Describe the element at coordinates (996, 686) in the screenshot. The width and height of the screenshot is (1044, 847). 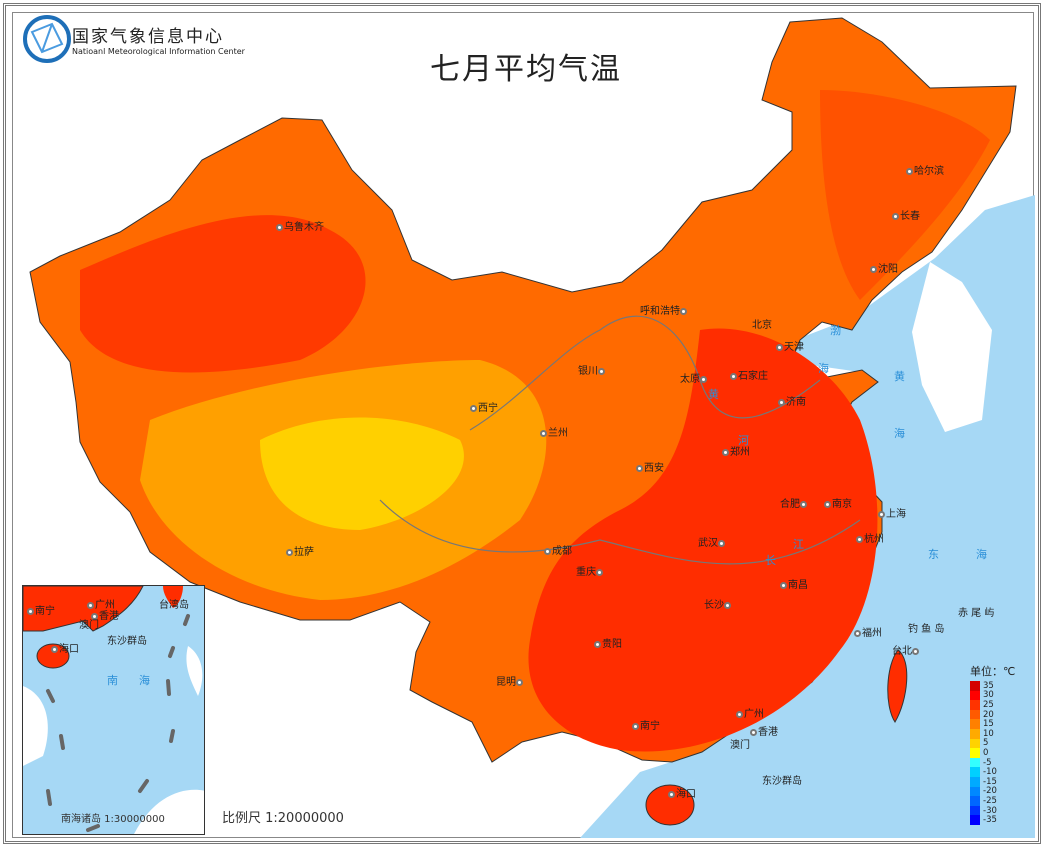
I see `legend-item: 35` at that location.